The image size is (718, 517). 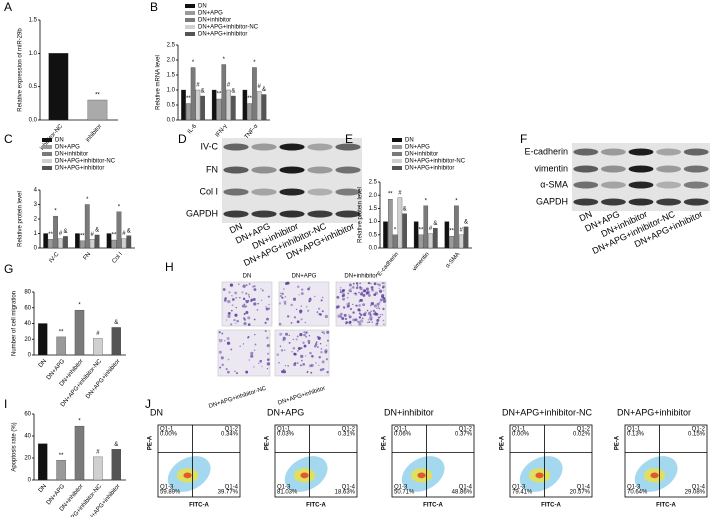 What do you see at coordinates (464, 435) in the screenshot?
I see `quadrant-pct: 0.37%` at bounding box center [464, 435].